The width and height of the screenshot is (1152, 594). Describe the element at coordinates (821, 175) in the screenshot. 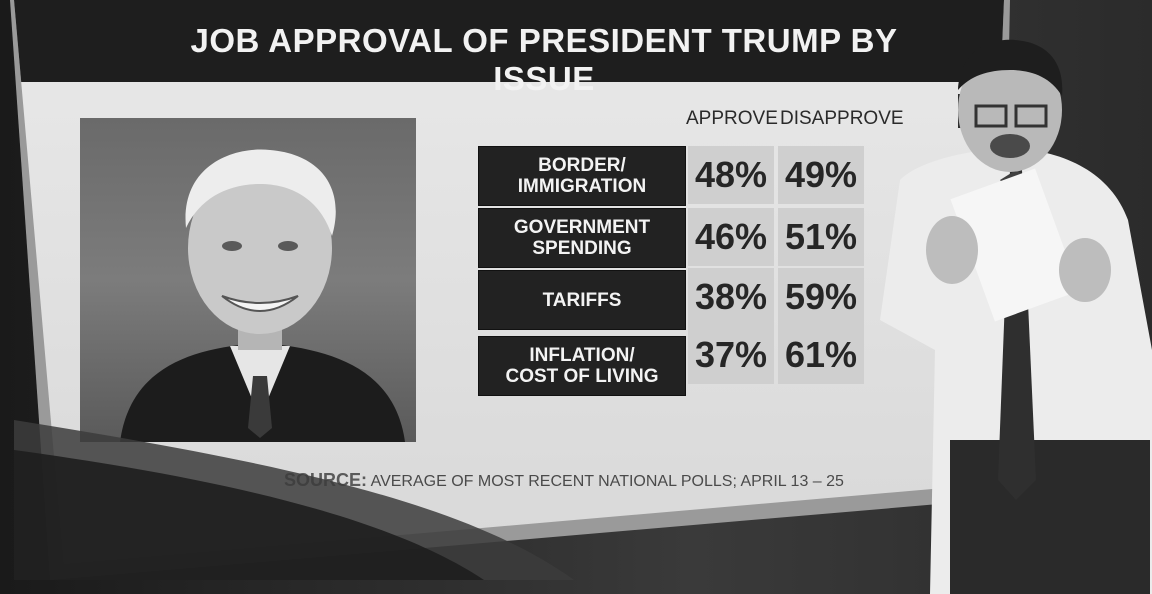

I see `cell-disapprove-border: 49%` at that location.